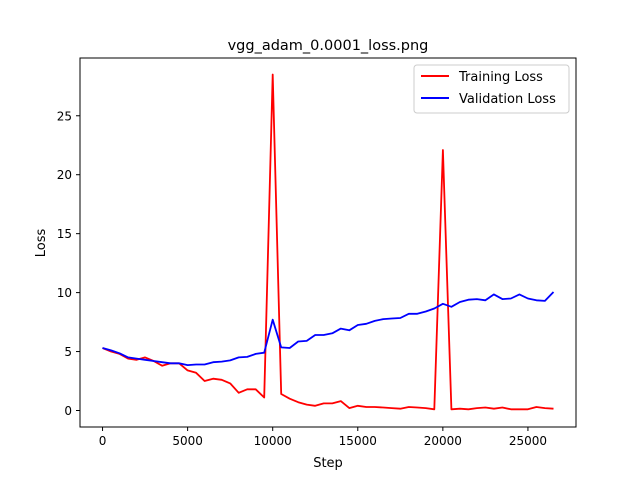  Describe the element at coordinates (64, 116) in the screenshot. I see `y-tick-label: 25` at that location.